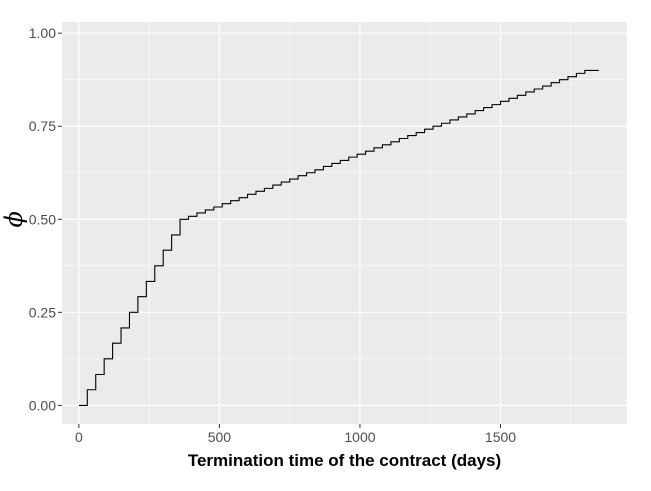 The width and height of the screenshot is (651, 491). What do you see at coordinates (500, 437) in the screenshot?
I see `x-tick-label: 1500` at bounding box center [500, 437].